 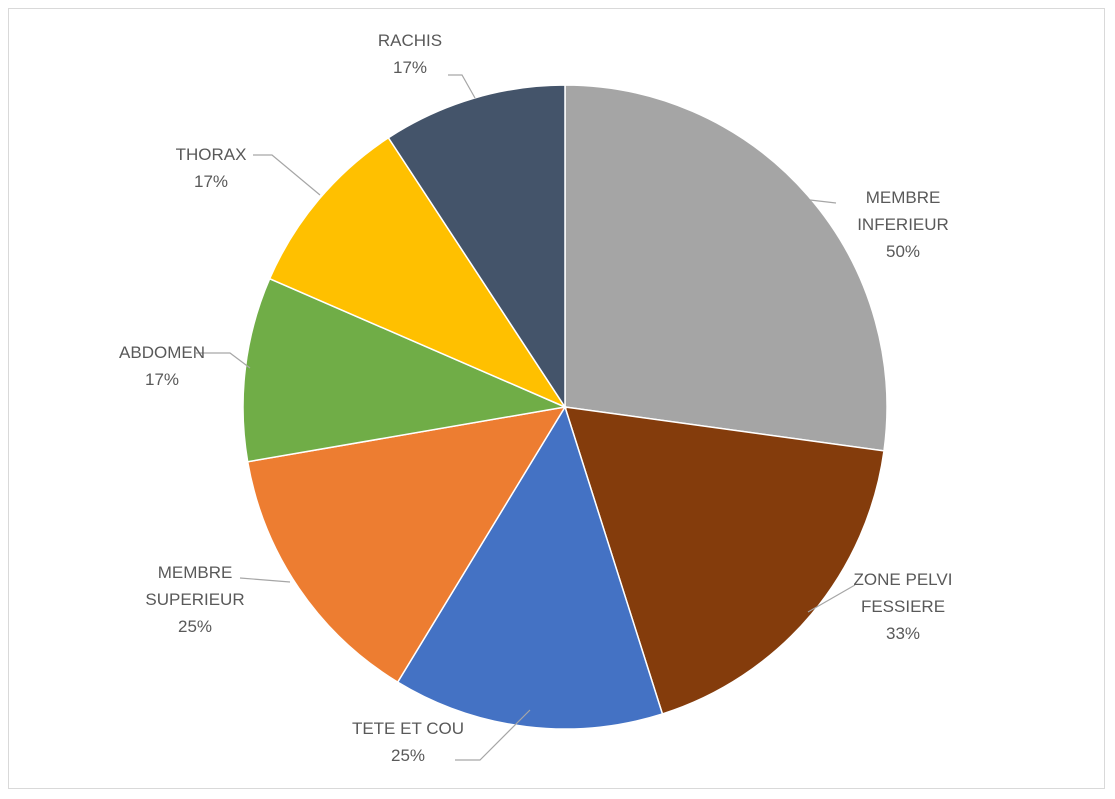 I want to click on data-label-tete-et-cou: TETE ET COU 25%, so click(x=408, y=742).